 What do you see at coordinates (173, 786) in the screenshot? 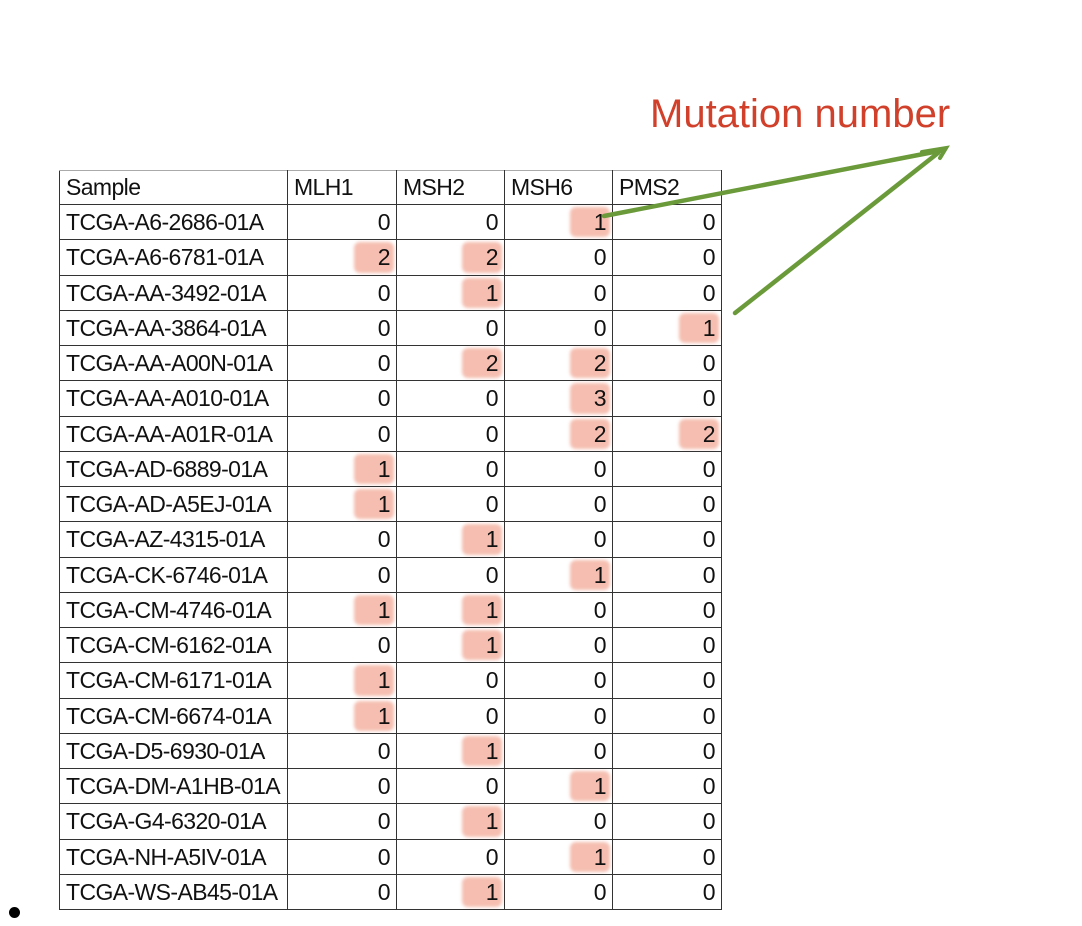
I see `sample-cell: TCGA-DM-A1HB-01A` at bounding box center [173, 786].